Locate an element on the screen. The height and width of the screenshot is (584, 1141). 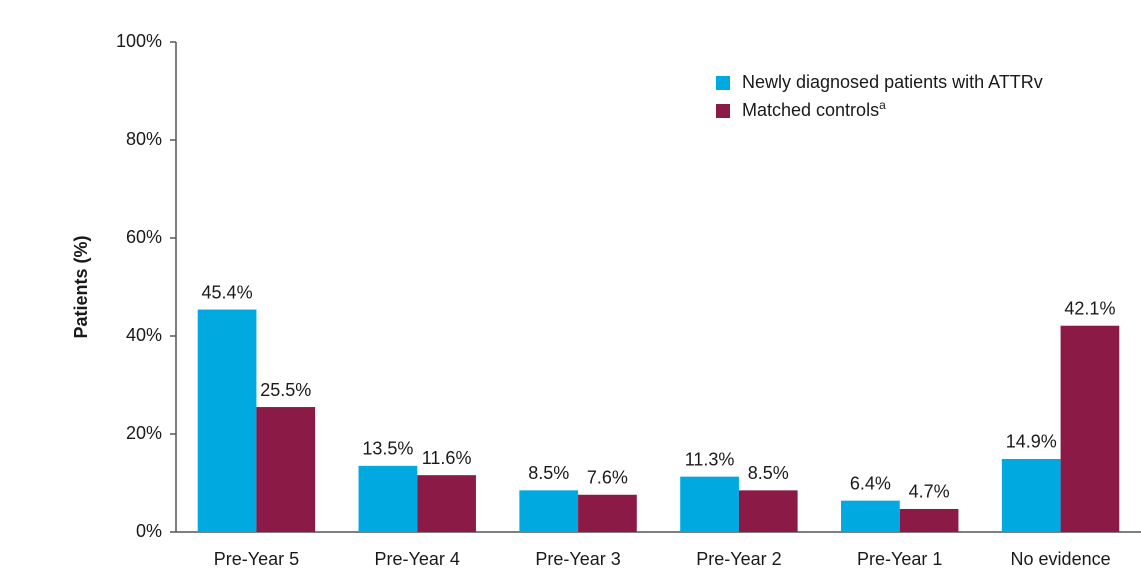
x-tick-label: No evidence is located at coordinates (1061, 559).